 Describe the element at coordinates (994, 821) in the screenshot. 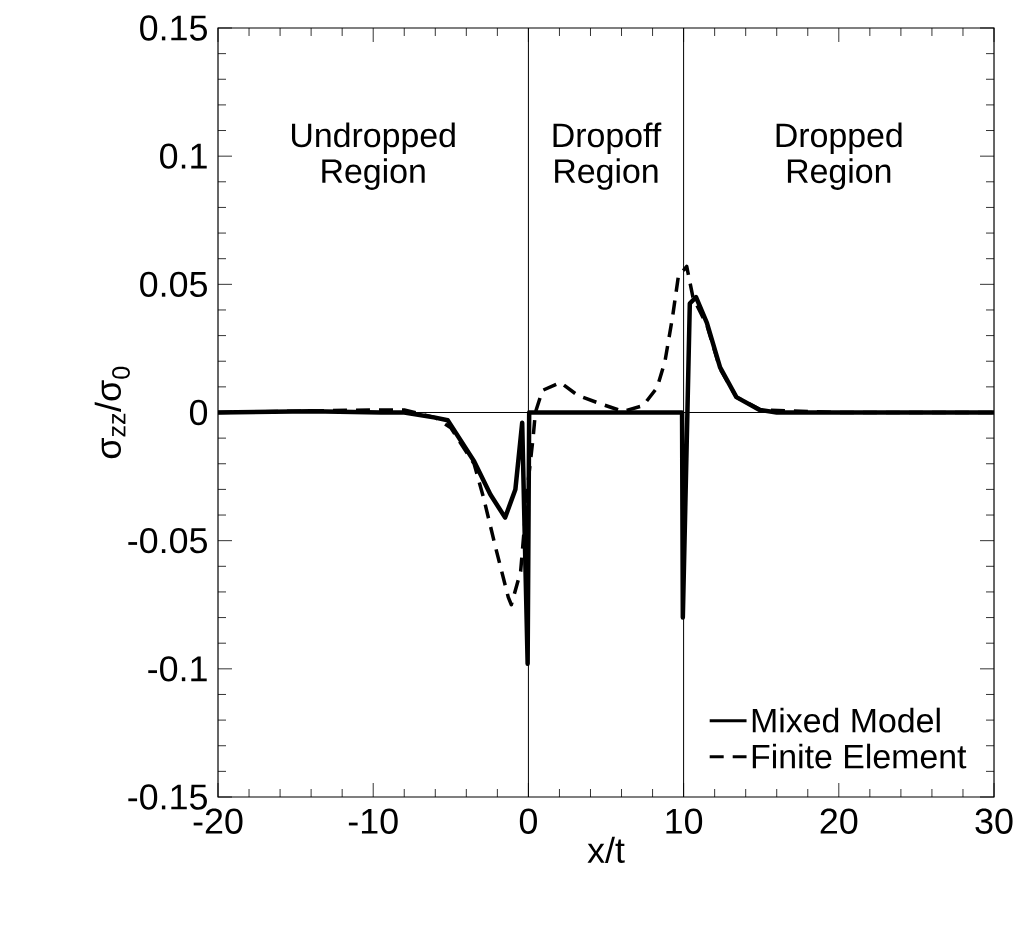

I see `x-tick-label: 30` at that location.